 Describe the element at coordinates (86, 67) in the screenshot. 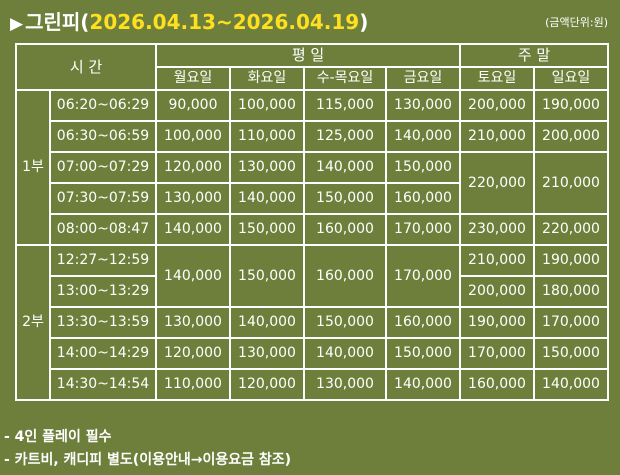

I see `time-header: 시 간` at that location.